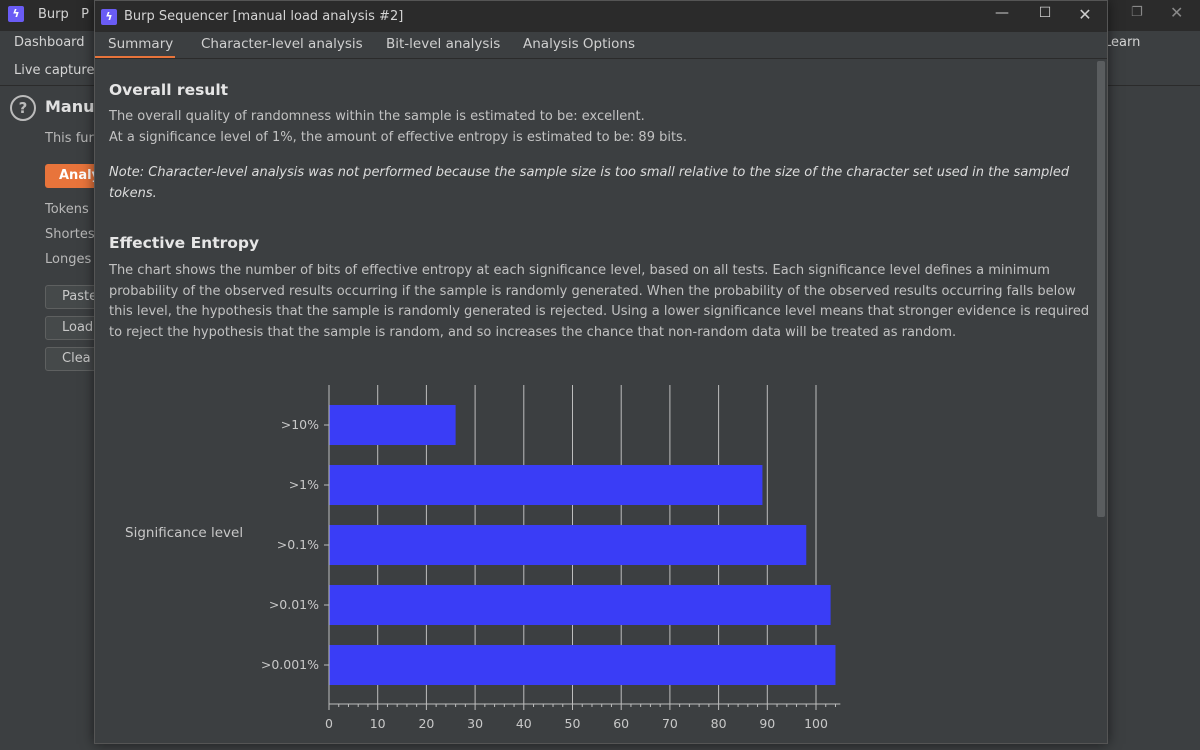 The image size is (1200, 750). What do you see at coordinates (1085, 14) in the screenshot?
I see `close-icon: ✕` at bounding box center [1085, 14].